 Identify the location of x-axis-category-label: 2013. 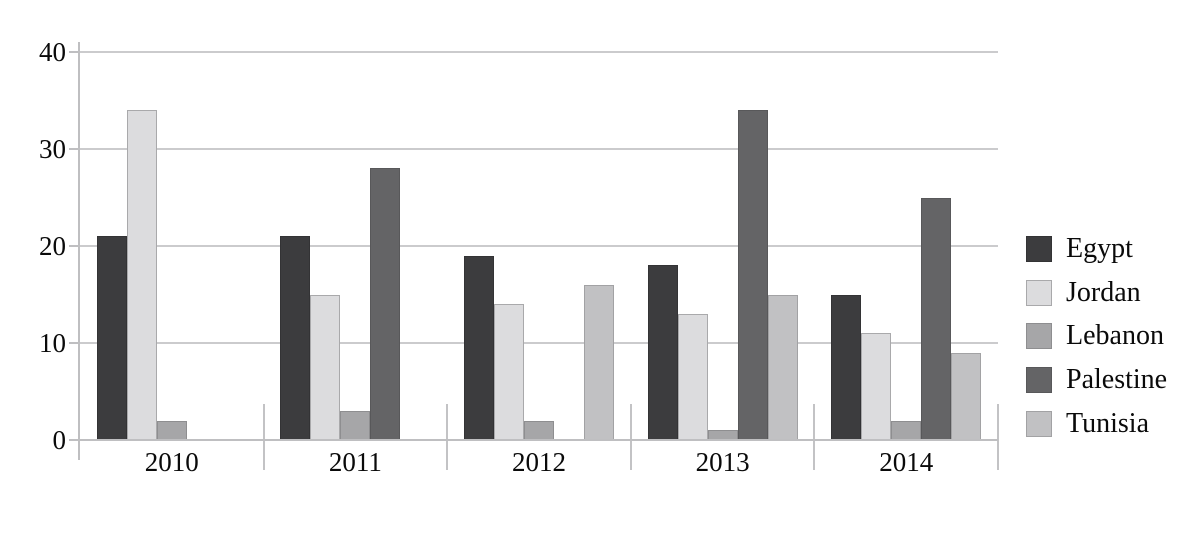
(722, 462).